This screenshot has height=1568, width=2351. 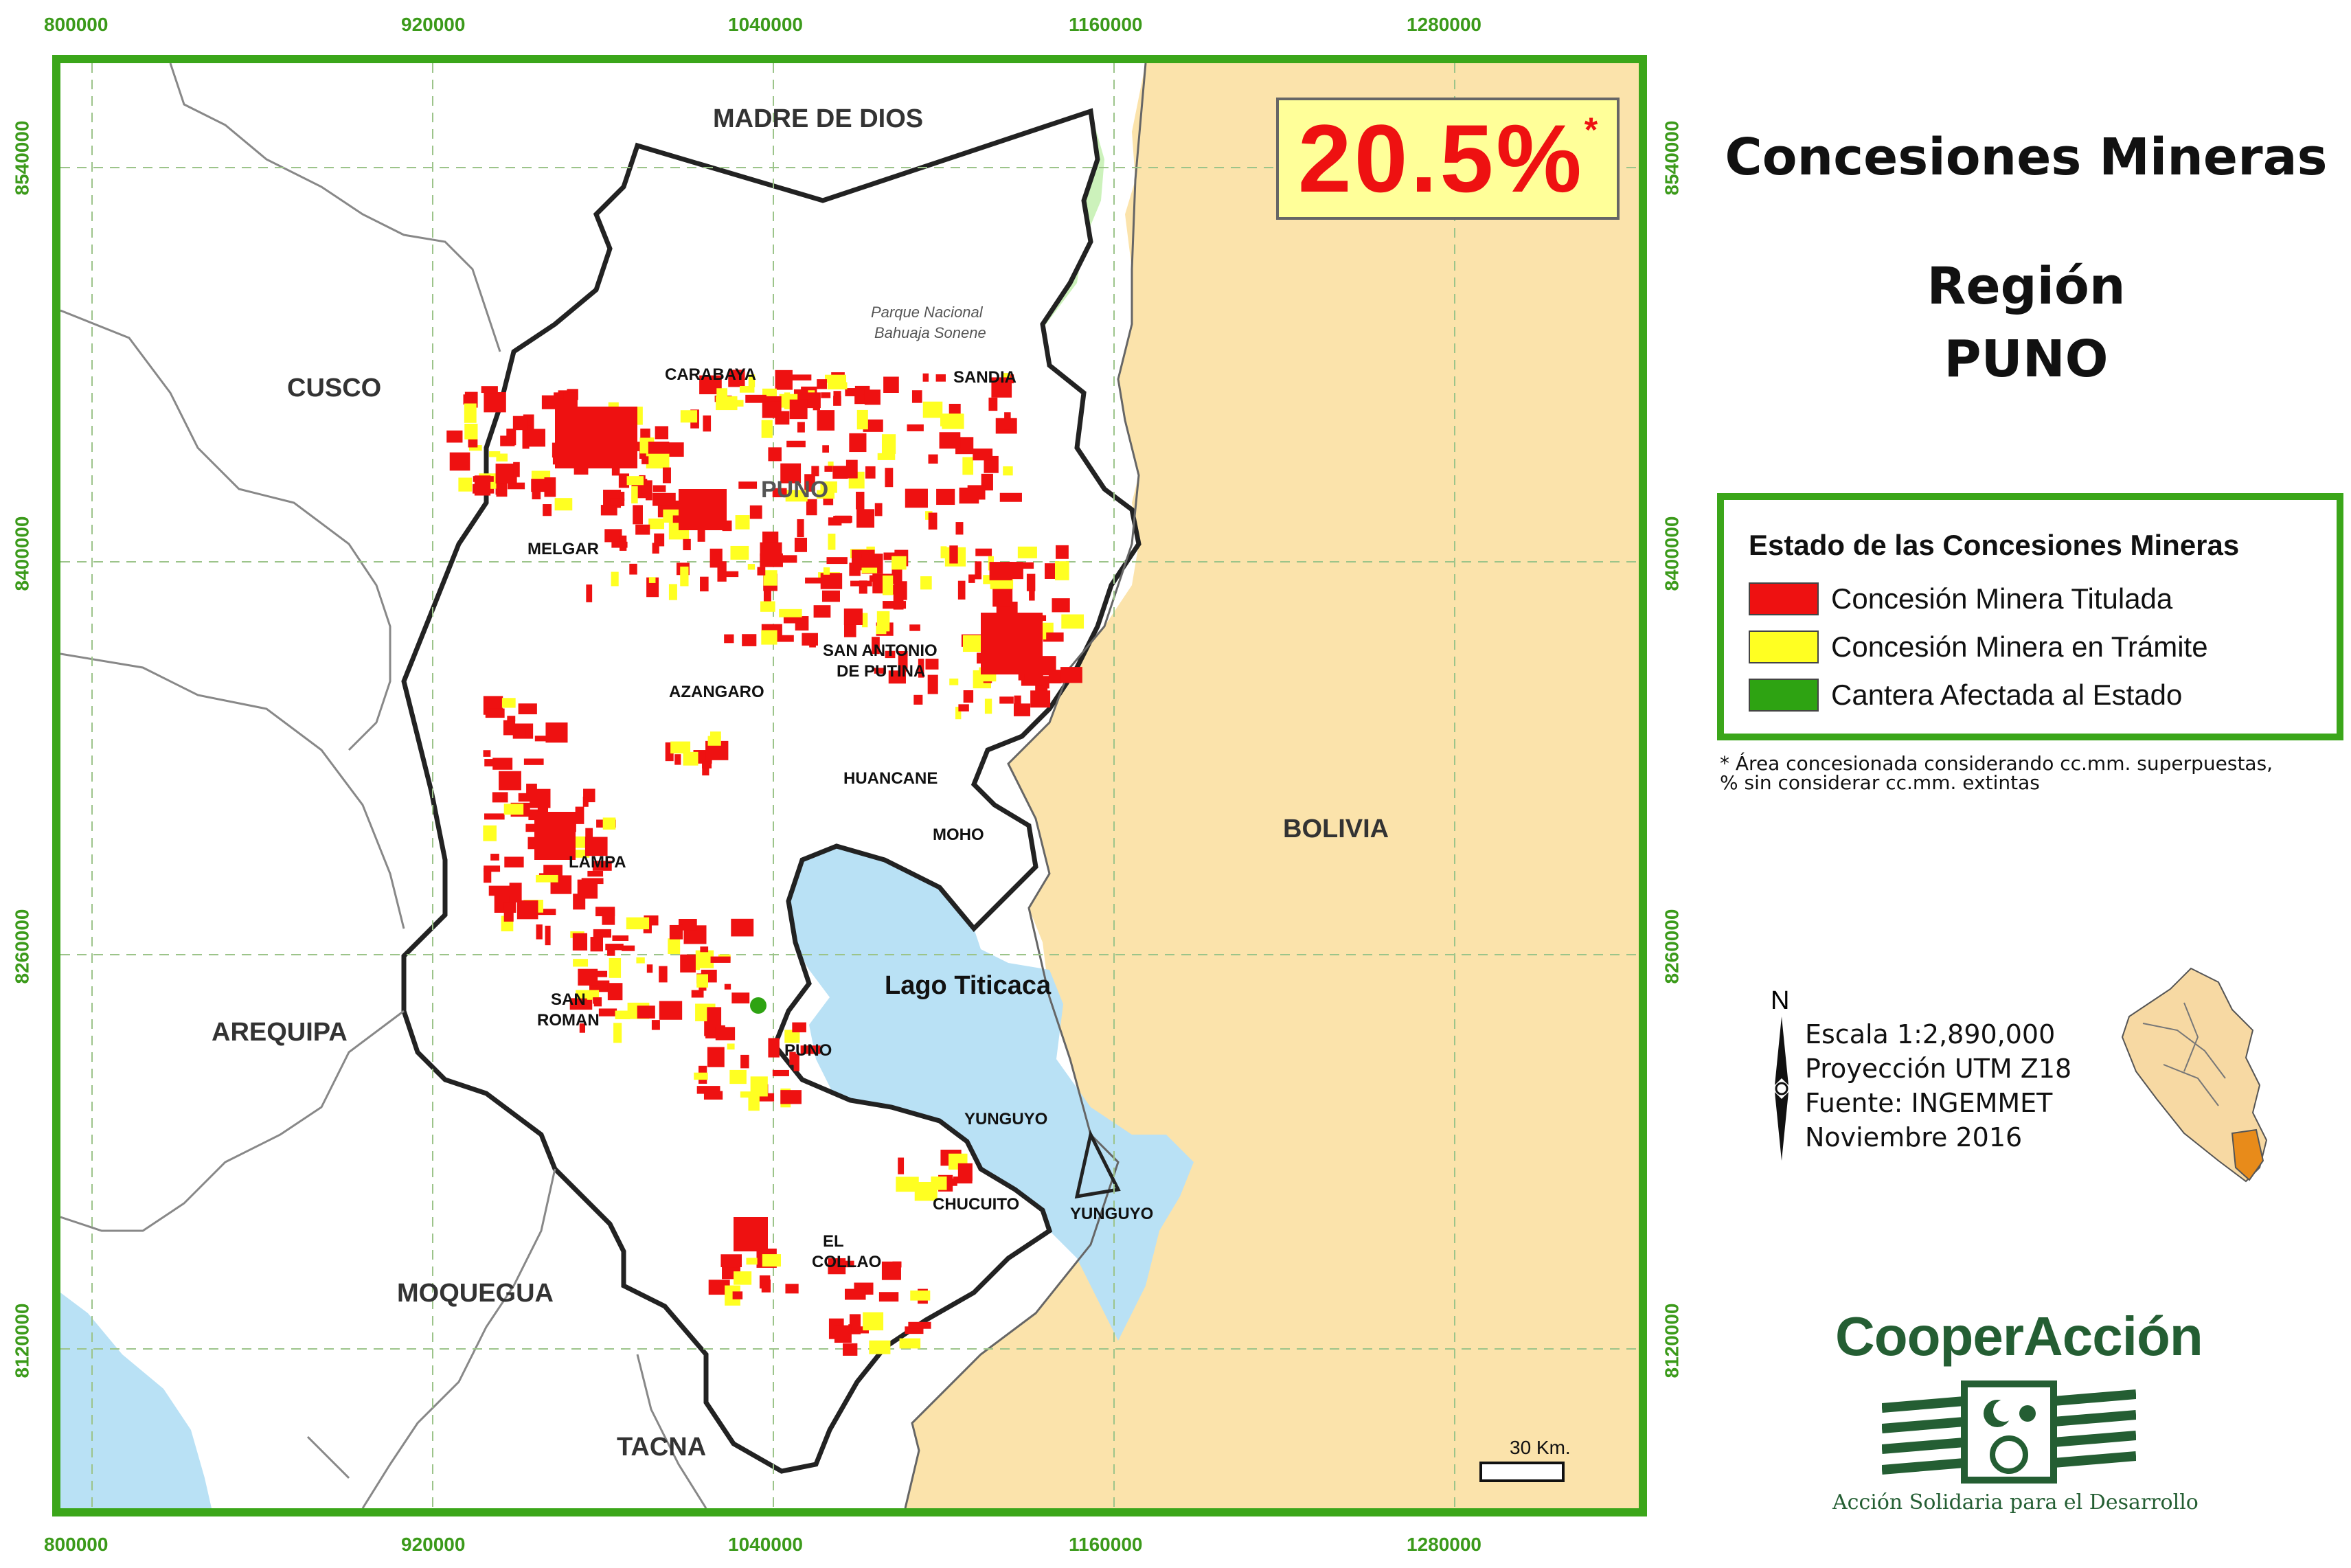 I want to click on date-text: Noviembre 2016, so click(x=1914, y=1137).